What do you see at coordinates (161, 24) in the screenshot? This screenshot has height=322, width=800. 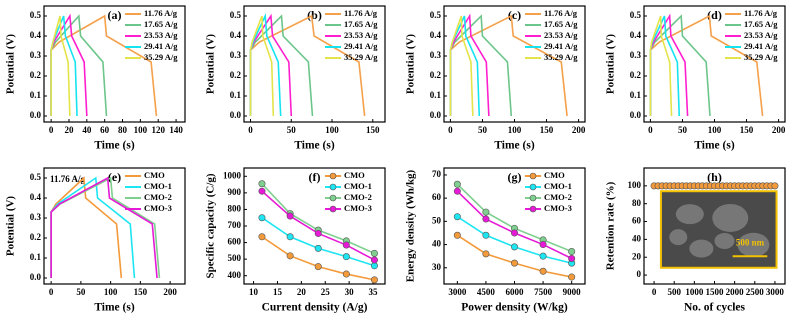 I see `legend-label: 17.65 A/g` at bounding box center [161, 24].